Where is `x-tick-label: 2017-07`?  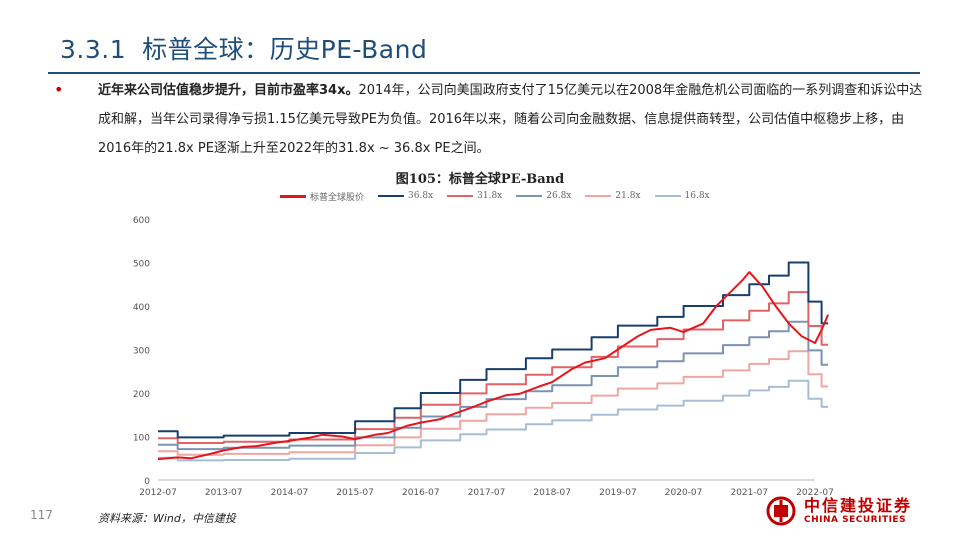 x-tick-label: 2017-07 is located at coordinates (487, 493).